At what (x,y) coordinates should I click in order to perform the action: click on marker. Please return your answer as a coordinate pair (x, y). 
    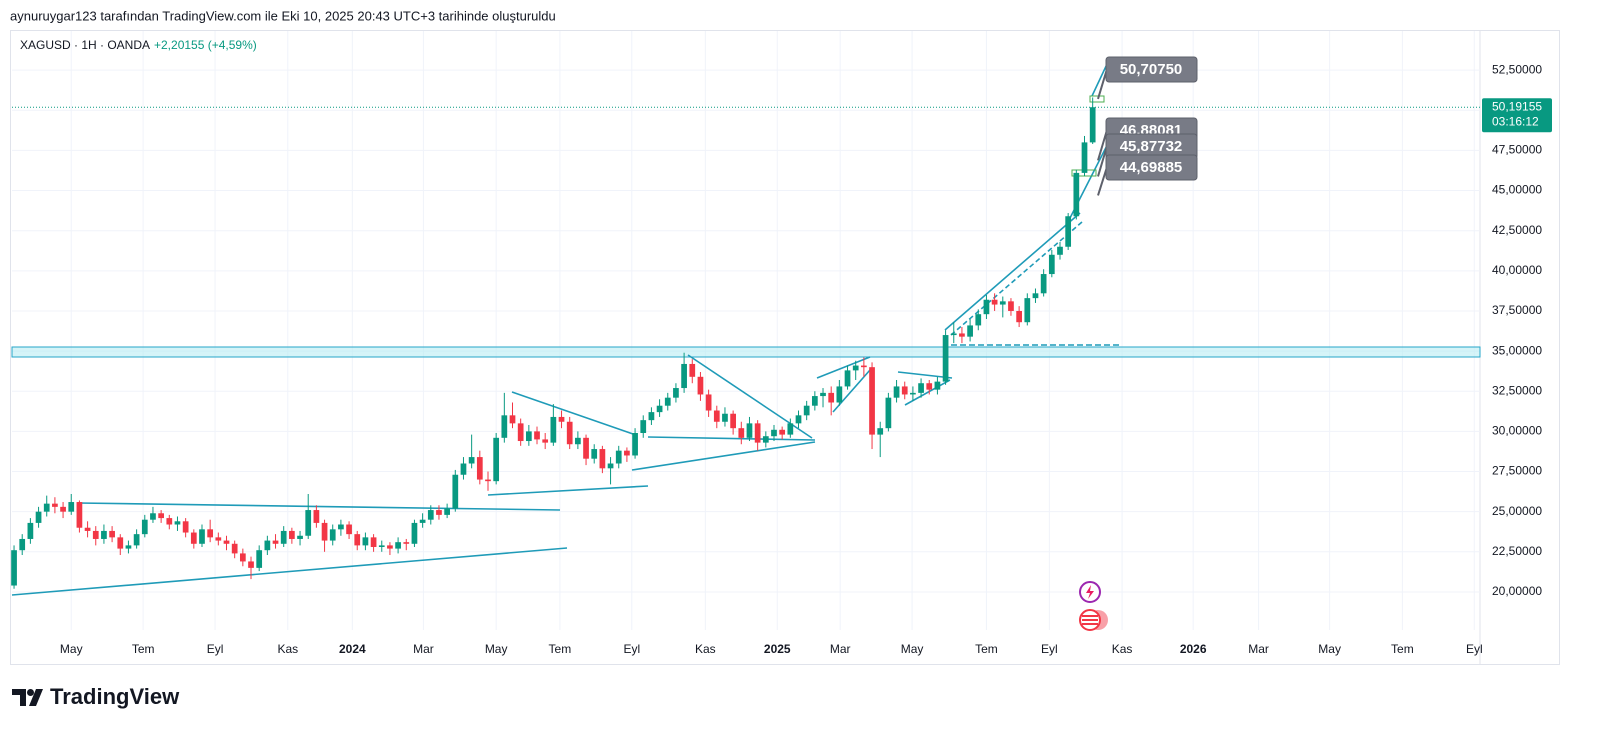
    Looking at the image, I should click on (1097, 99).